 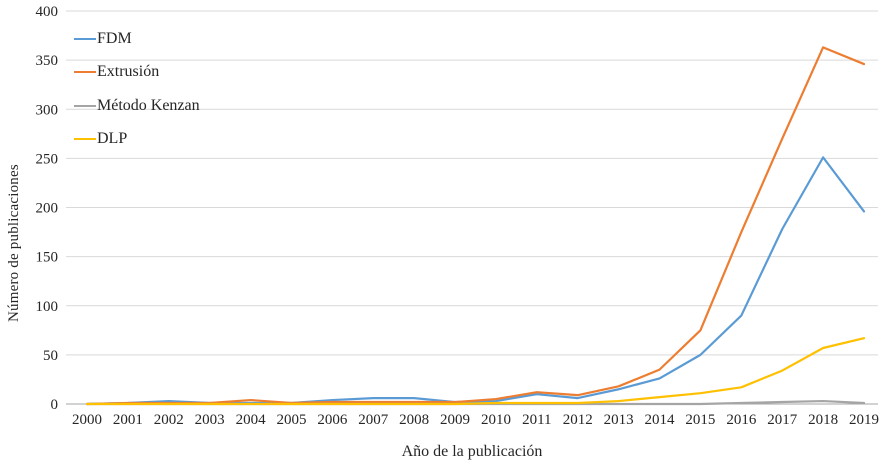 I want to click on x-tick-label: 2004, so click(x=251, y=420).